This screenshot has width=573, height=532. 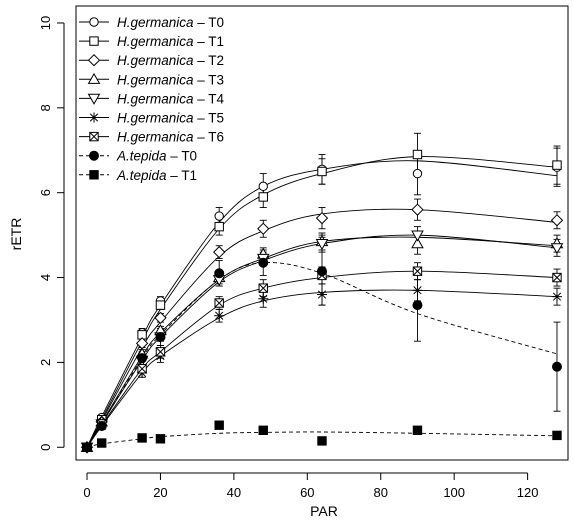 I want to click on legend-label: H.germanica – T5, so click(x=170, y=118).